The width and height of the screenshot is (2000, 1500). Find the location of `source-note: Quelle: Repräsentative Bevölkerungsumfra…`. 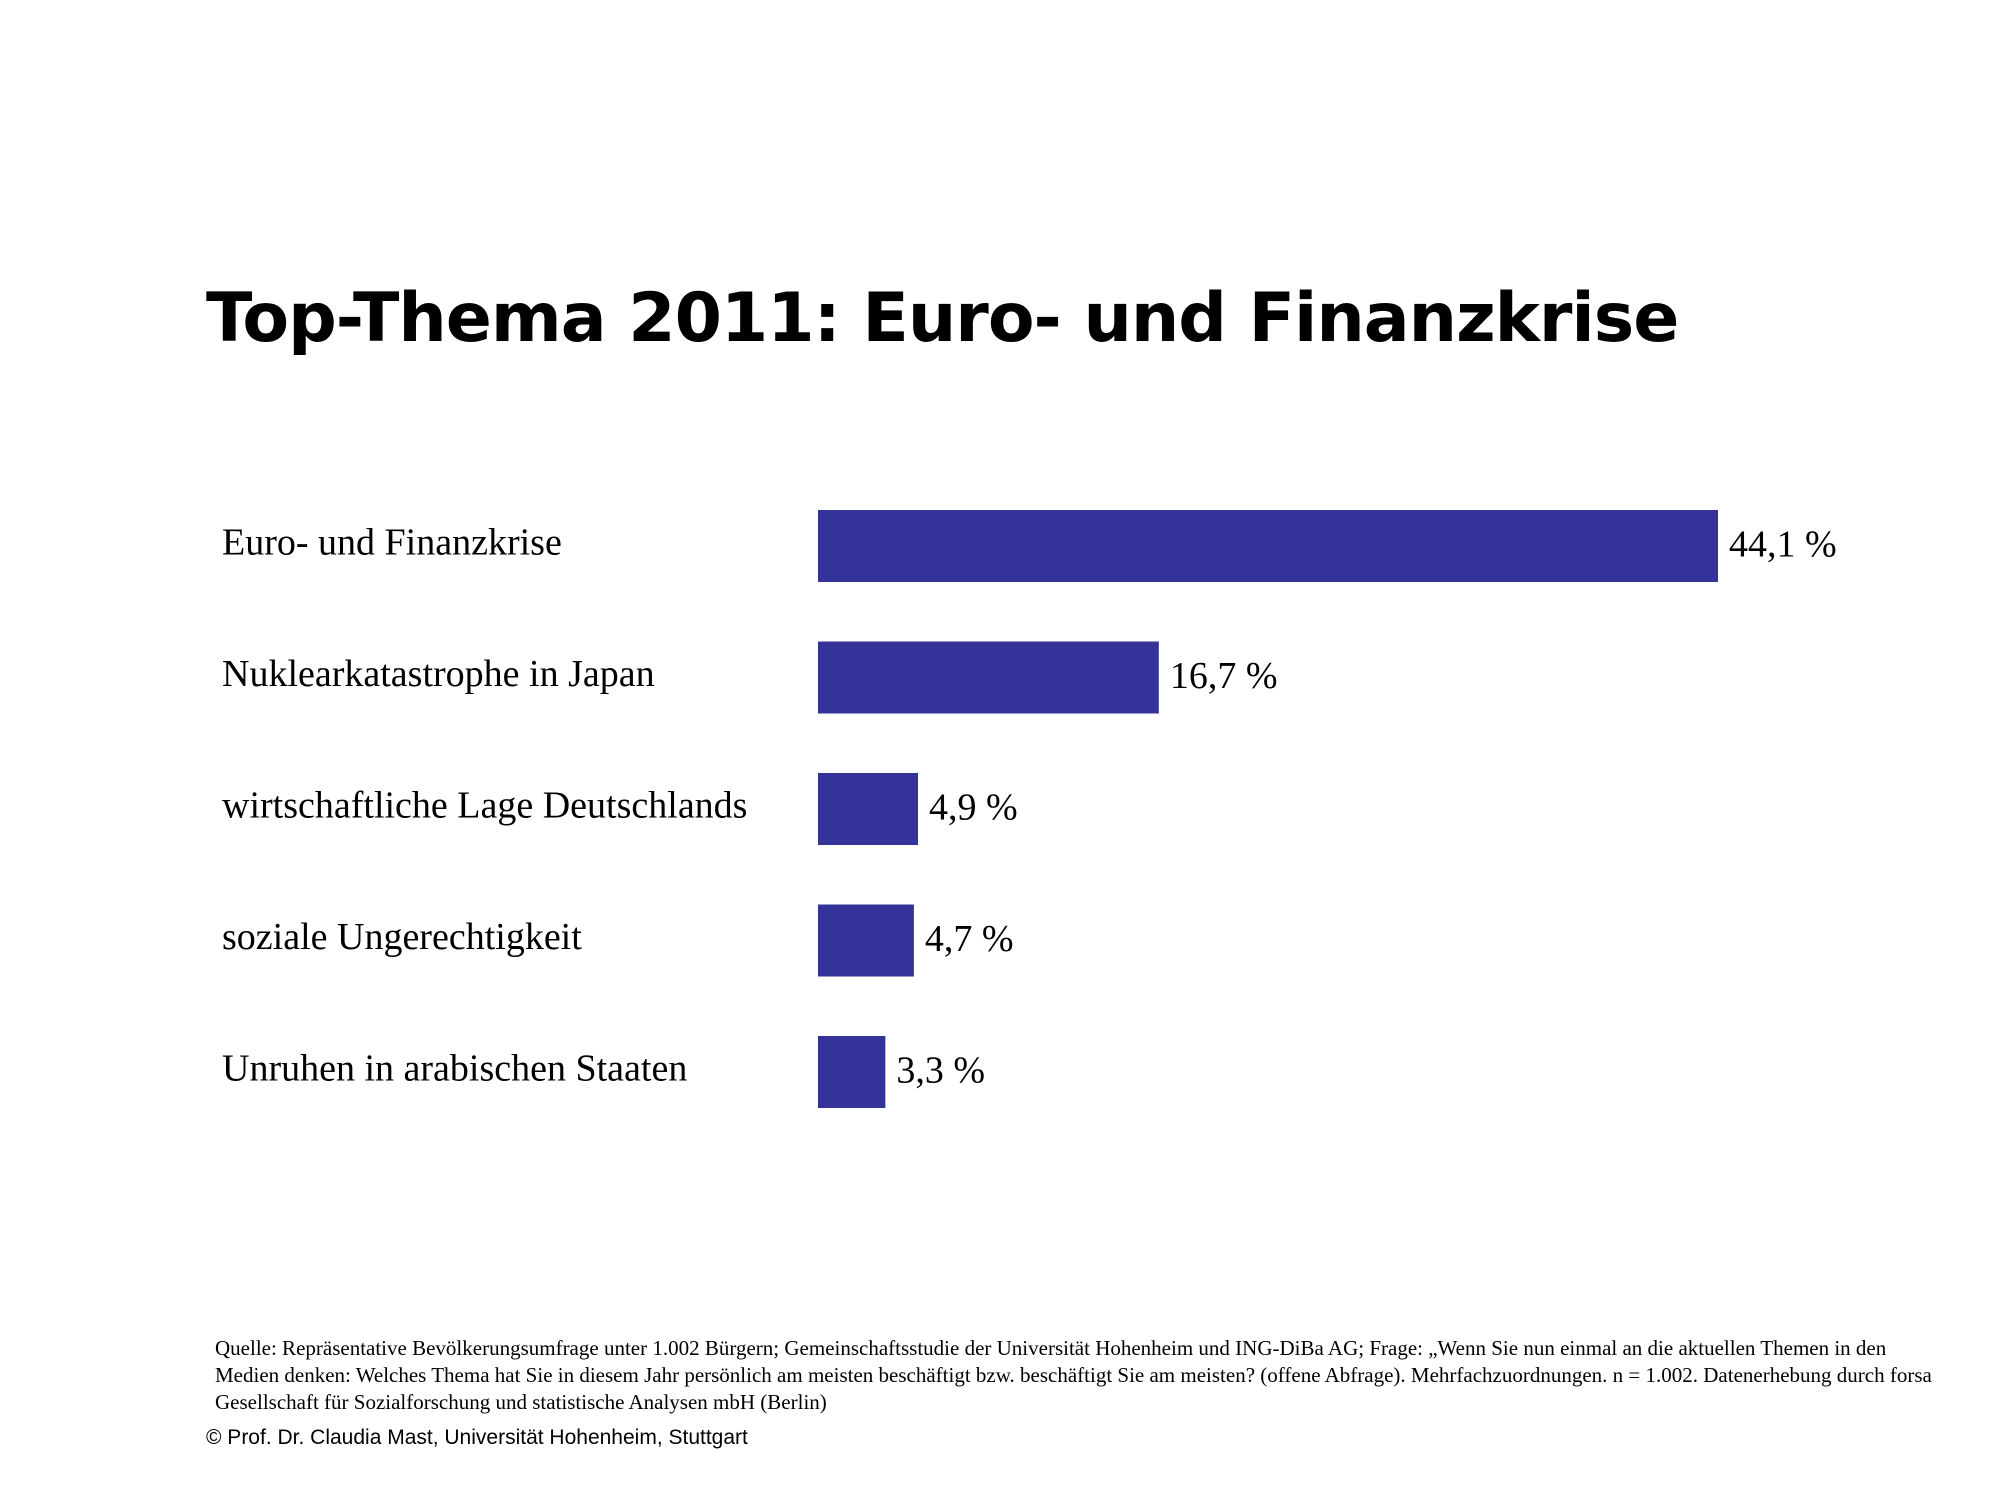

source-note: Quelle: Repräsentative Bevölkerungsumfra… is located at coordinates (1073, 1375).